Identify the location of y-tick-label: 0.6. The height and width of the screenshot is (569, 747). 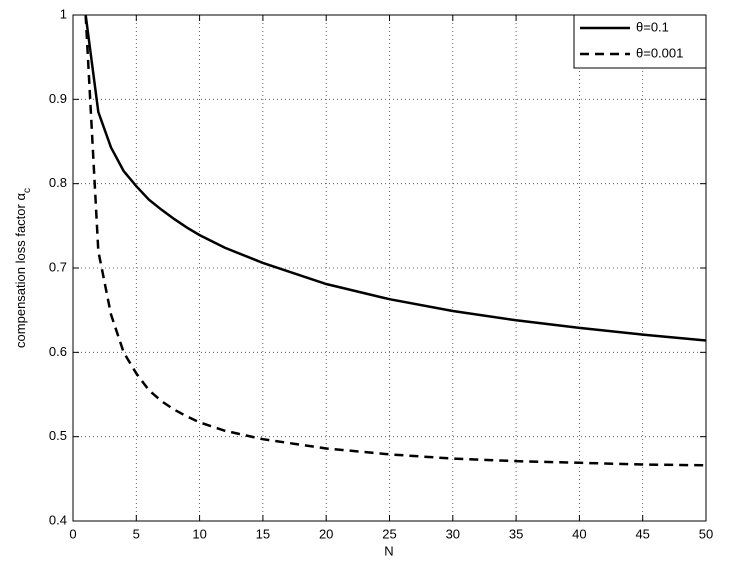
(58, 351).